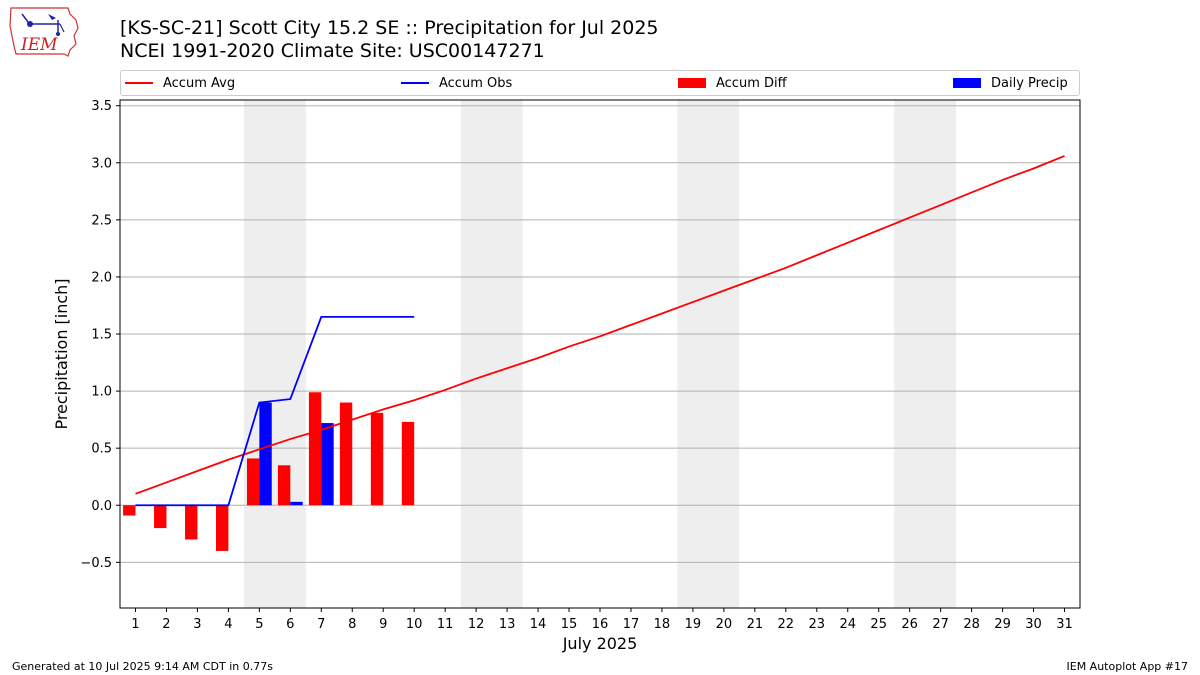  What do you see at coordinates (817, 624) in the screenshot?
I see `x-tick-label: 23` at bounding box center [817, 624].